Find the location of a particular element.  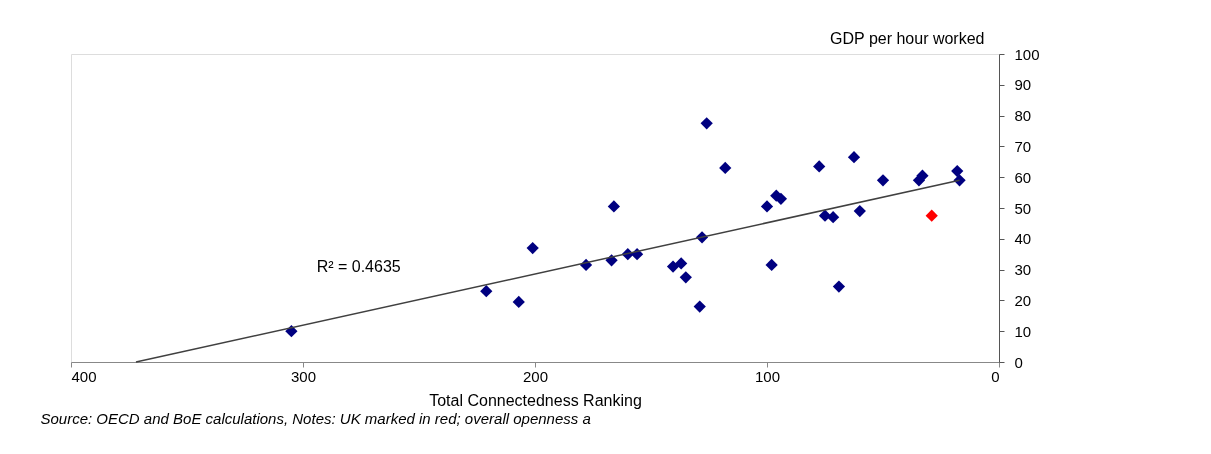

y-tick-label: 0 is located at coordinates (1018, 362).